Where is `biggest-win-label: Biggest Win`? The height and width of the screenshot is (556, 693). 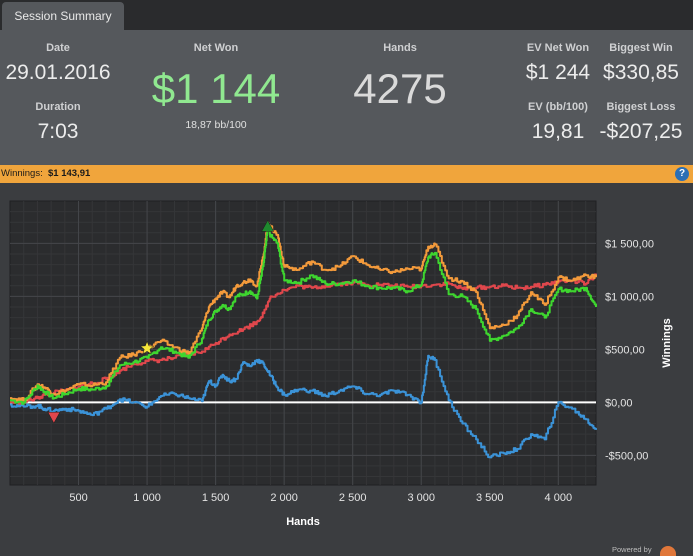
biggest-win-label: Biggest Win is located at coordinates (641, 48).